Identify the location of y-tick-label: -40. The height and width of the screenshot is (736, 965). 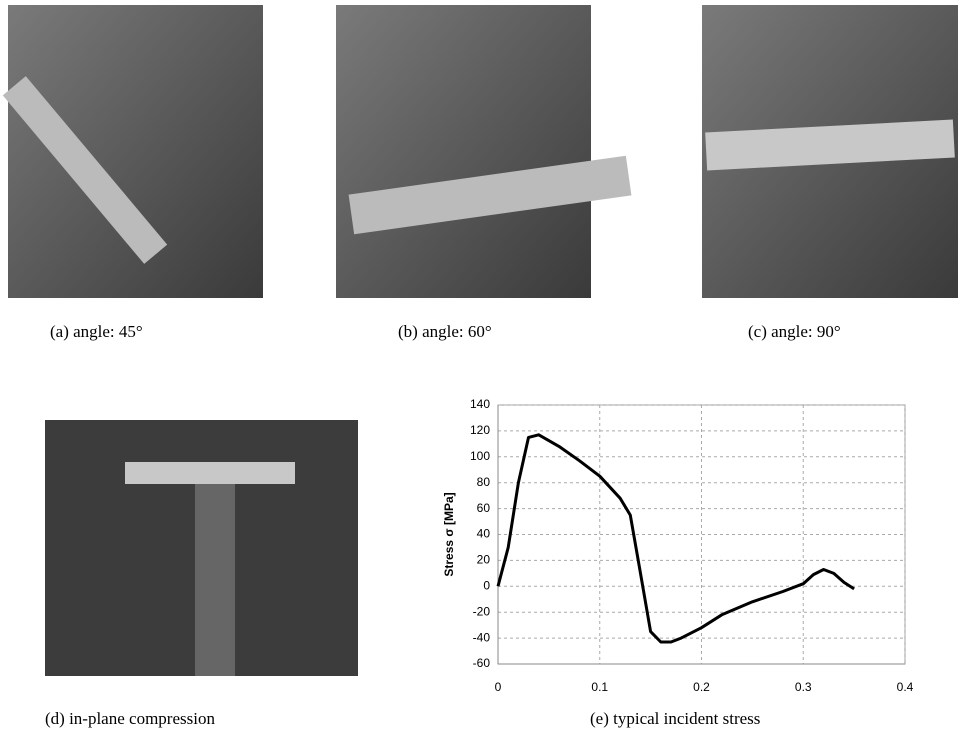
(482, 637).